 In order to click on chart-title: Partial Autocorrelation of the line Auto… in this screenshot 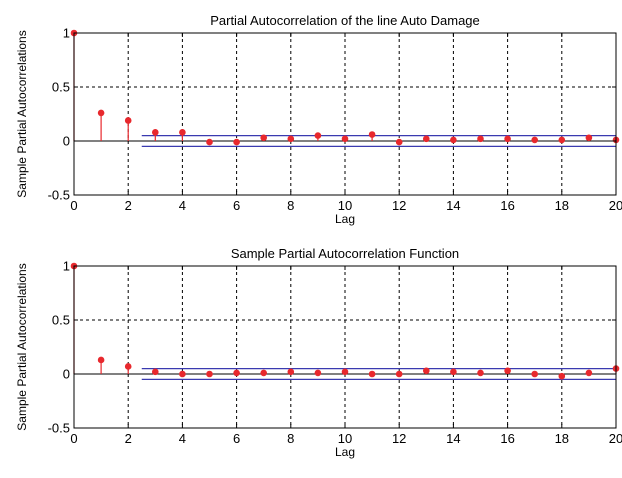, I will do `click(345, 20)`.